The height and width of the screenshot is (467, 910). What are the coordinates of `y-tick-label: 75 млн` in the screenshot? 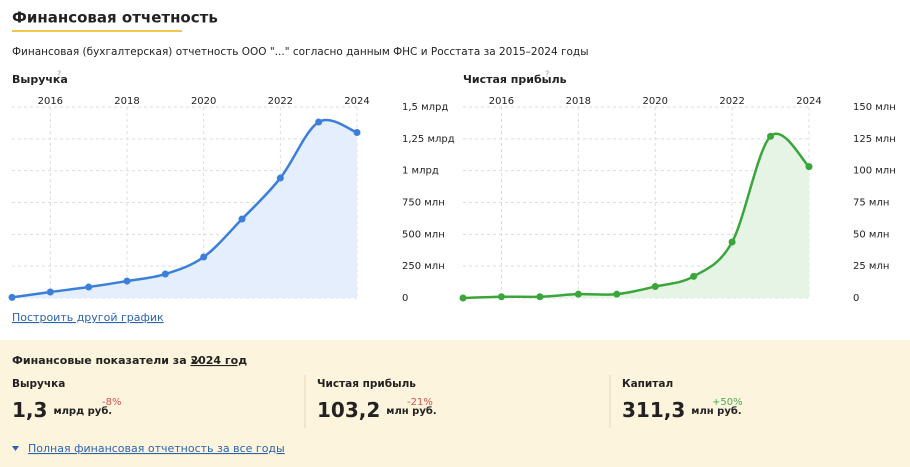 It's located at (871, 203).